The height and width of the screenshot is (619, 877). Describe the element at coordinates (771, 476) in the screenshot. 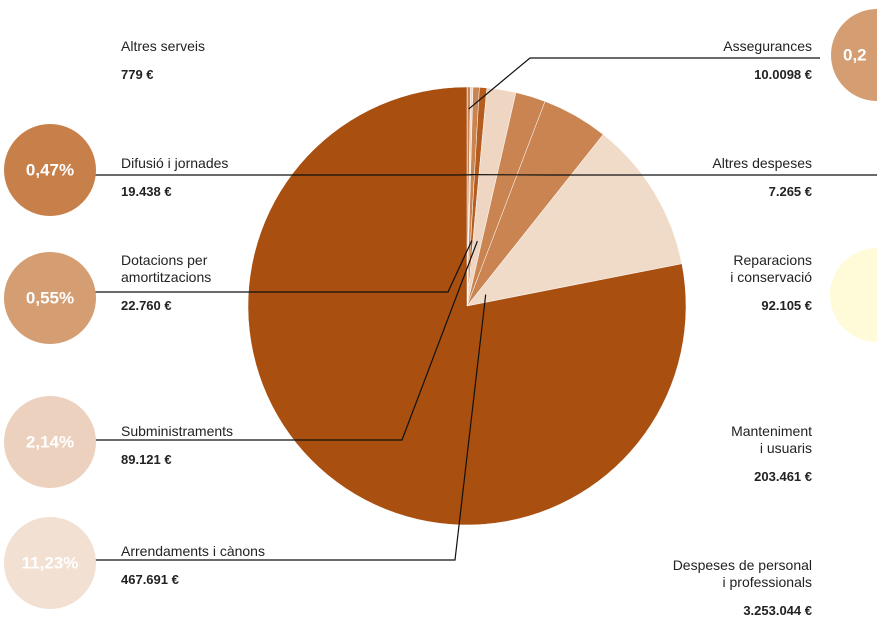

I see `value-label: 203.461 €` at that location.